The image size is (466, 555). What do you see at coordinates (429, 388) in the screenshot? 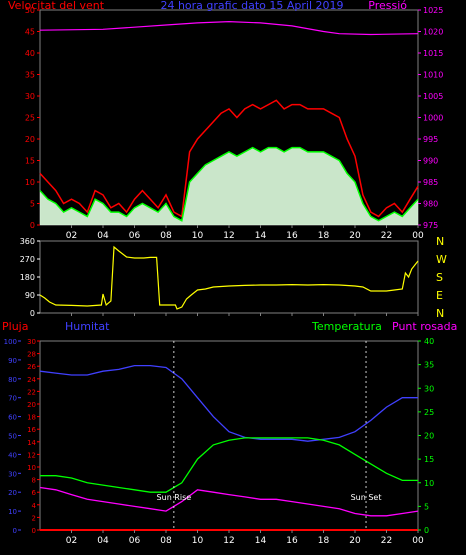
I see `temperature-tick-label: 30` at bounding box center [429, 388].